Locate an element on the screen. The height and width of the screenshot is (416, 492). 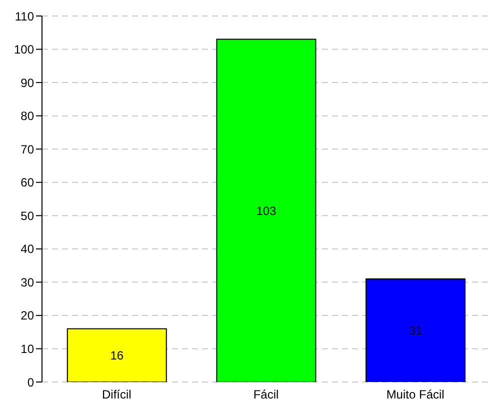
y-tick-label: 100 is located at coordinates (24, 49).